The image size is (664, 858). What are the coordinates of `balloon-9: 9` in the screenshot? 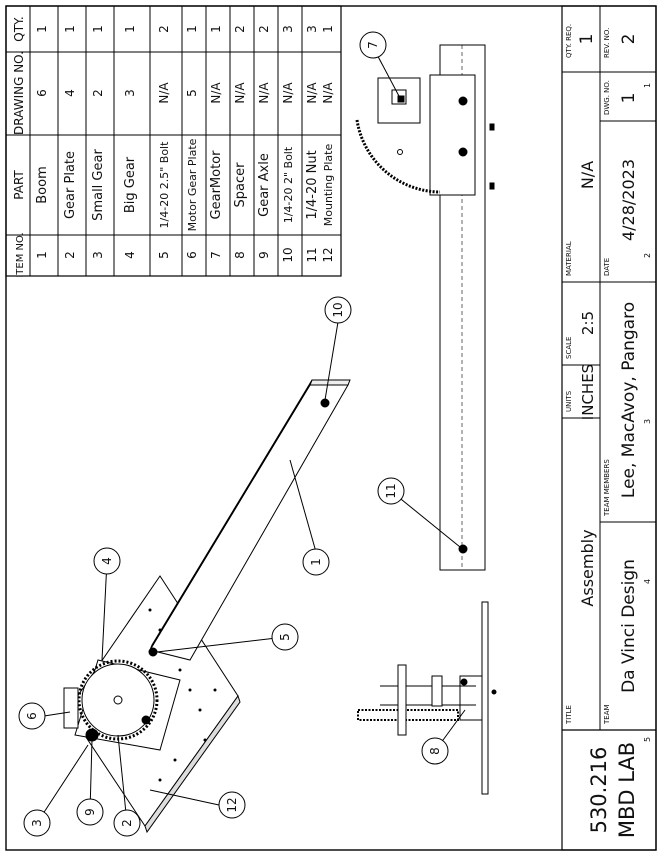 It's located at (90, 812).